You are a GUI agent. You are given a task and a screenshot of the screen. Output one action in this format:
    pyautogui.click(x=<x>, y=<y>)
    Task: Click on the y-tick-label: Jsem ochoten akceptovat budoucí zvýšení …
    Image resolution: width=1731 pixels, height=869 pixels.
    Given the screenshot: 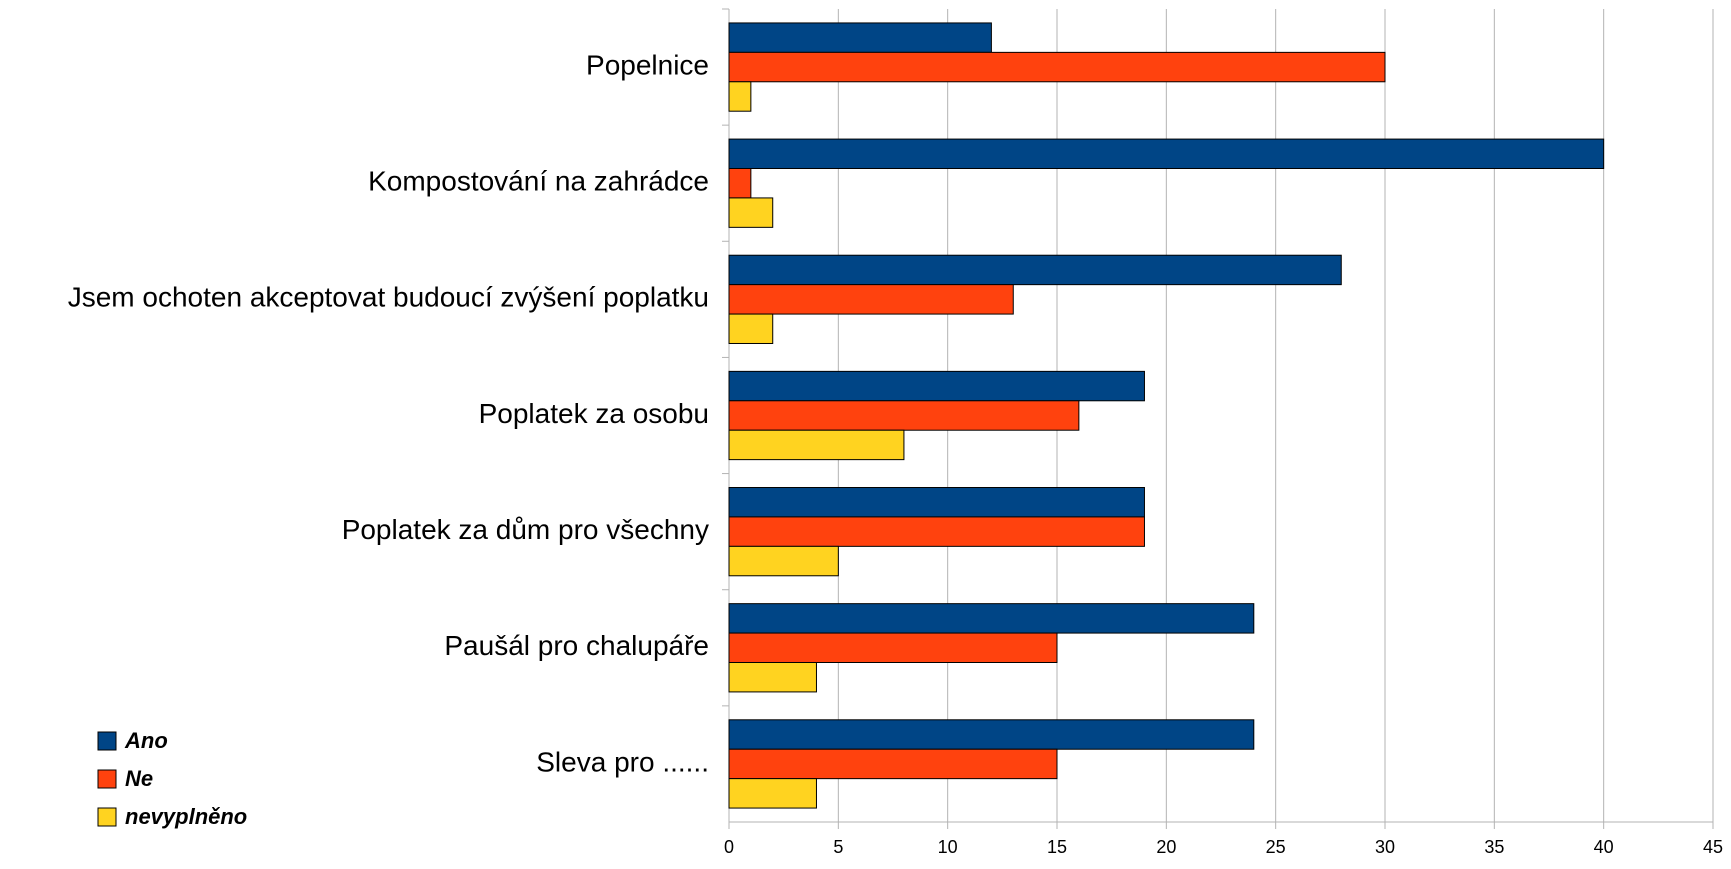 What is the action you would take?
    pyautogui.click(x=388, y=297)
    